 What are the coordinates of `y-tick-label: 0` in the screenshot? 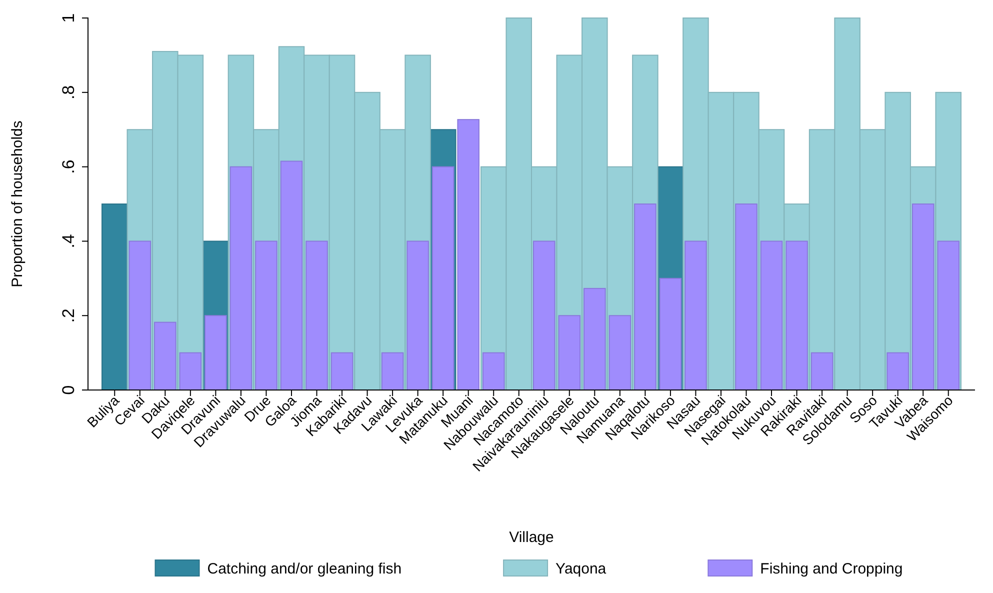 It's located at (68, 390).